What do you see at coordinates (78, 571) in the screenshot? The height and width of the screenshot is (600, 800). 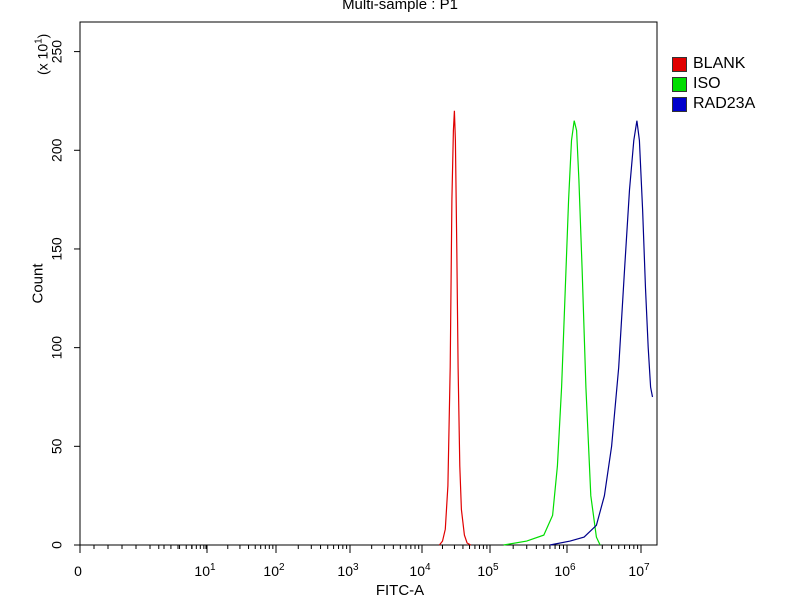 I see `x-tick-label: 0` at bounding box center [78, 571].